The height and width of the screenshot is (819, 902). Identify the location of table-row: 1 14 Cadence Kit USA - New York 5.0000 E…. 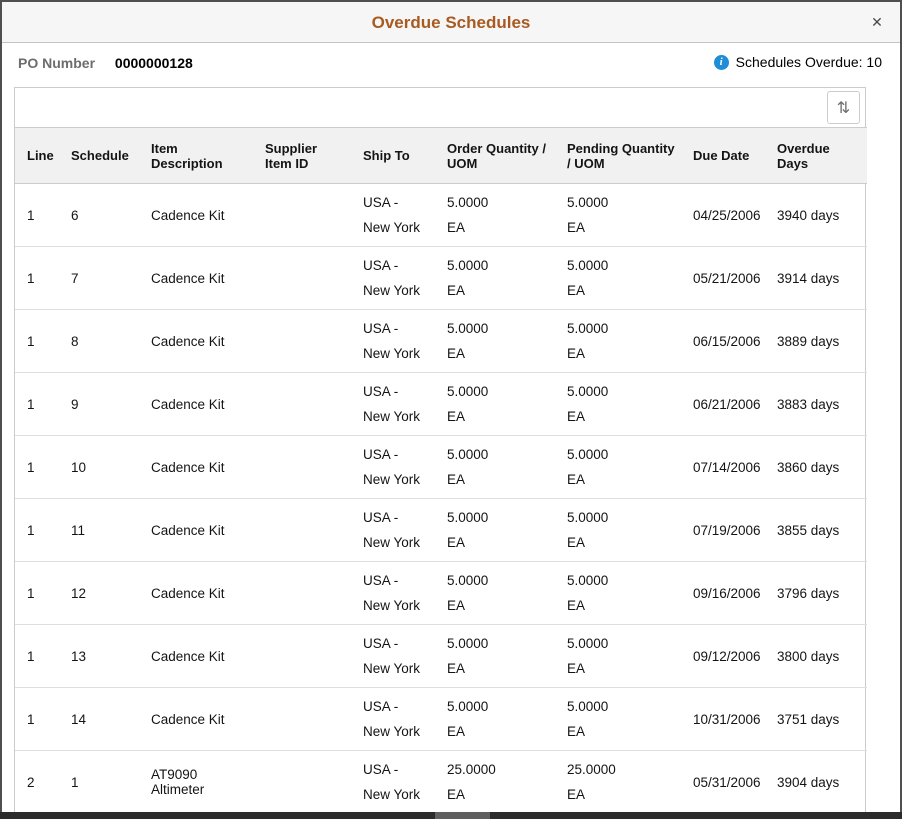
(441, 719).